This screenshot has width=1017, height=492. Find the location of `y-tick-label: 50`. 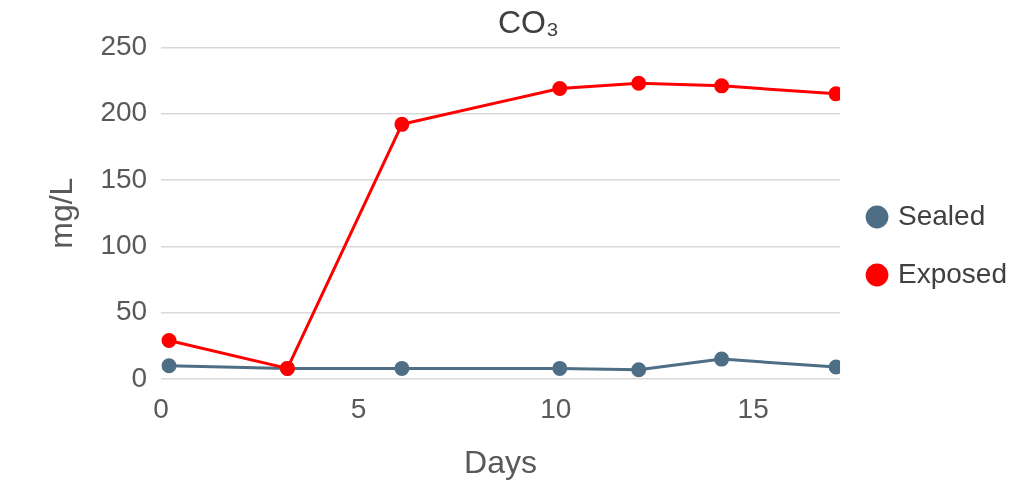

y-tick-label: 50 is located at coordinates (131, 311).